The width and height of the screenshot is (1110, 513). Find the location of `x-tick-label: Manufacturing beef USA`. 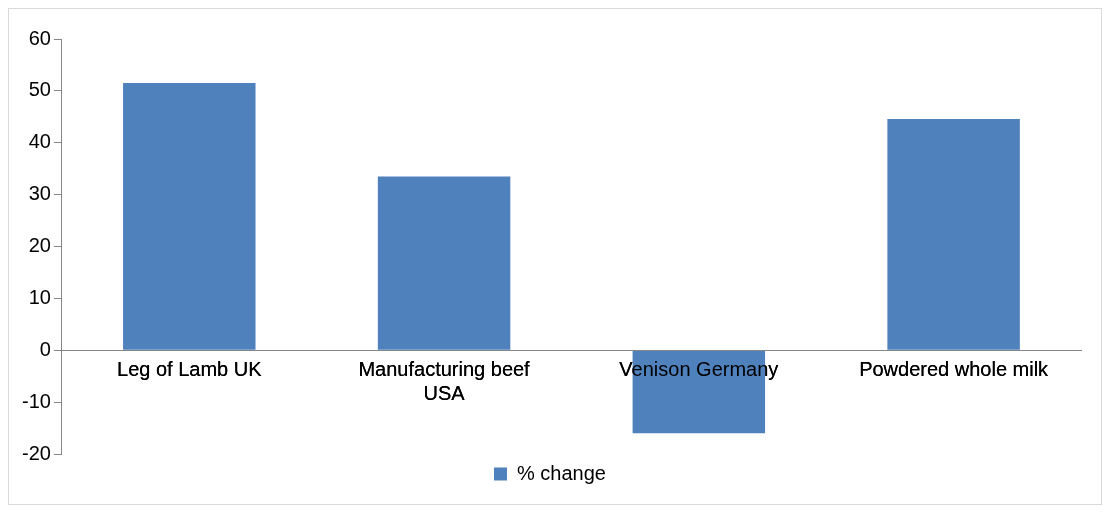

x-tick-label: Manufacturing beef USA is located at coordinates (444, 380).